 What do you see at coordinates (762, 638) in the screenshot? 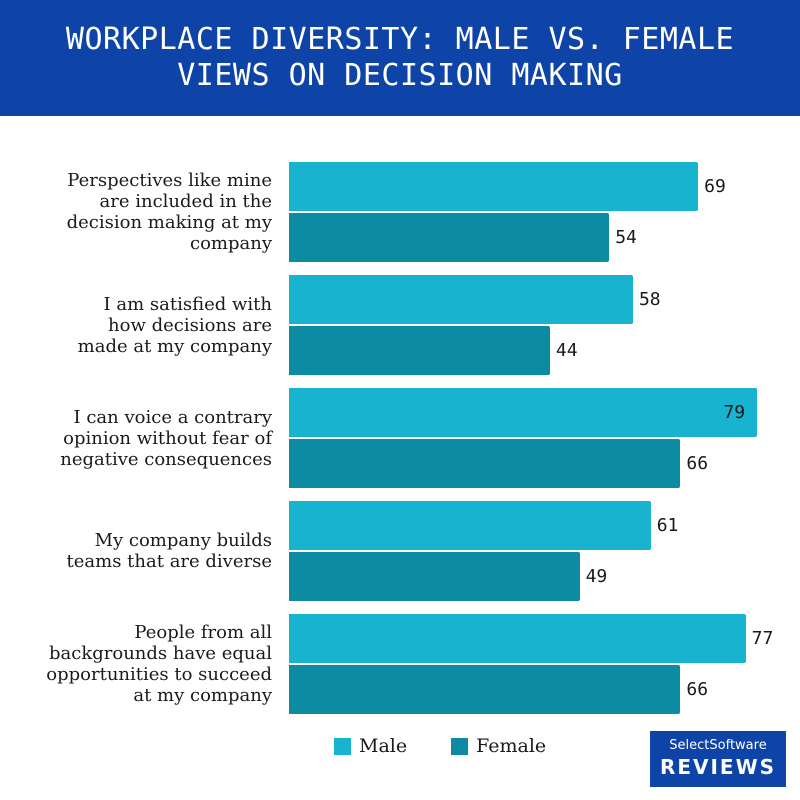
I see `data-label: 77` at bounding box center [762, 638].